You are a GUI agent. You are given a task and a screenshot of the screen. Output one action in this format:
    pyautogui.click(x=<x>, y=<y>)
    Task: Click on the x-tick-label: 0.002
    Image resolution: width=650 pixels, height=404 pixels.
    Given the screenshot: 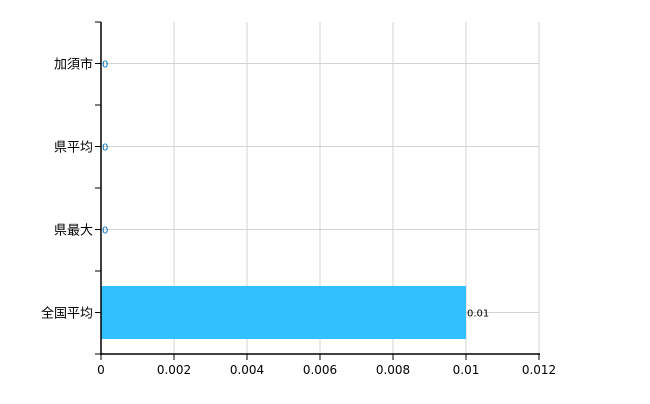 What is the action you would take?
    pyautogui.click(x=174, y=370)
    